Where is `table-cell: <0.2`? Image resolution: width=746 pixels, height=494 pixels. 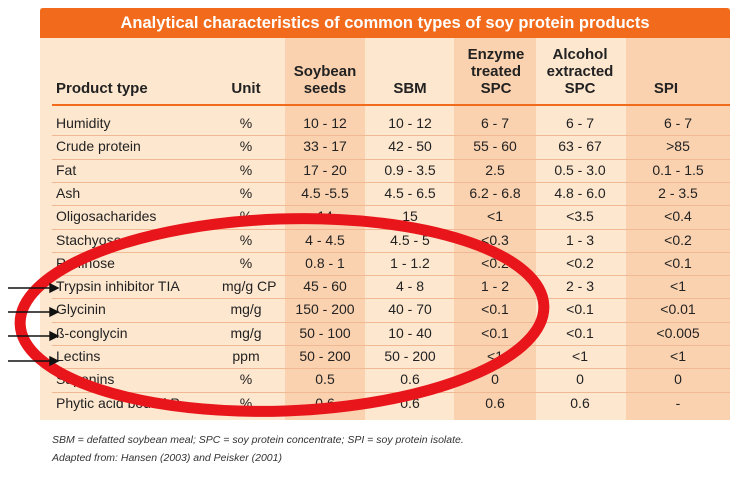
table-cell: <0.2 is located at coordinates (580, 262).